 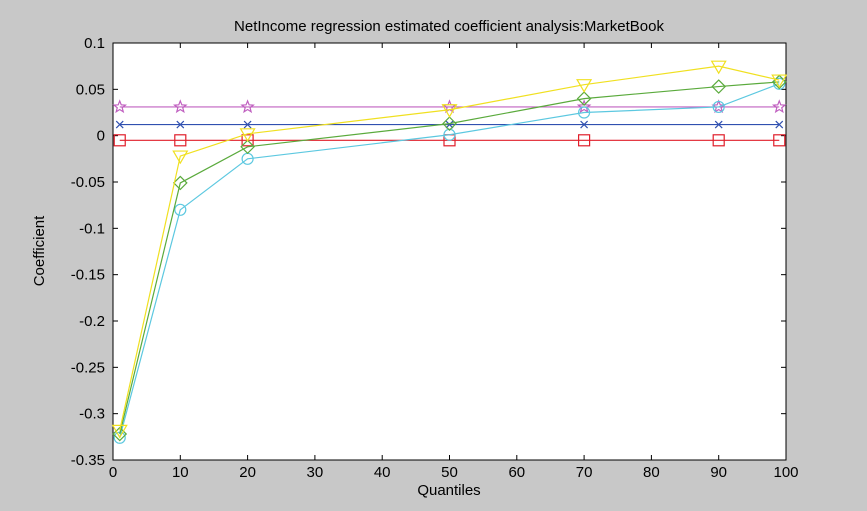 I want to click on x-tick-label: 10, so click(x=180, y=472).